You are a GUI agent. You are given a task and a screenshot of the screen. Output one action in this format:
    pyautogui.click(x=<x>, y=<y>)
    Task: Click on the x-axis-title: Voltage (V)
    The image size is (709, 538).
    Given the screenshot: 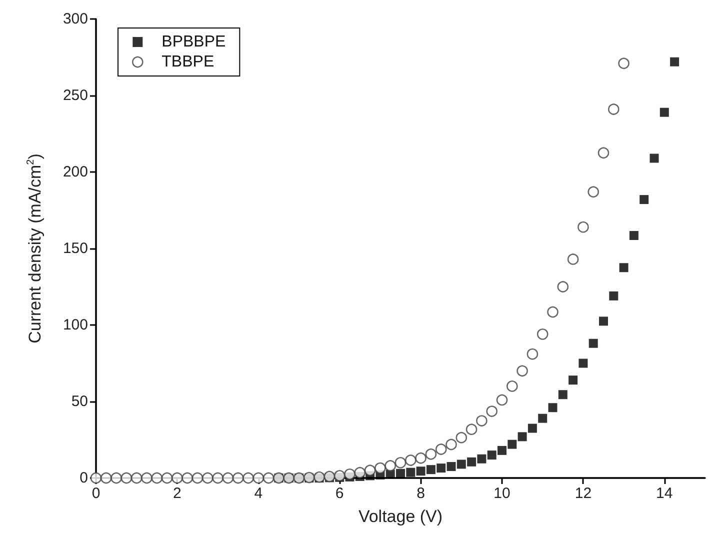 What is the action you would take?
    pyautogui.click(x=400, y=516)
    